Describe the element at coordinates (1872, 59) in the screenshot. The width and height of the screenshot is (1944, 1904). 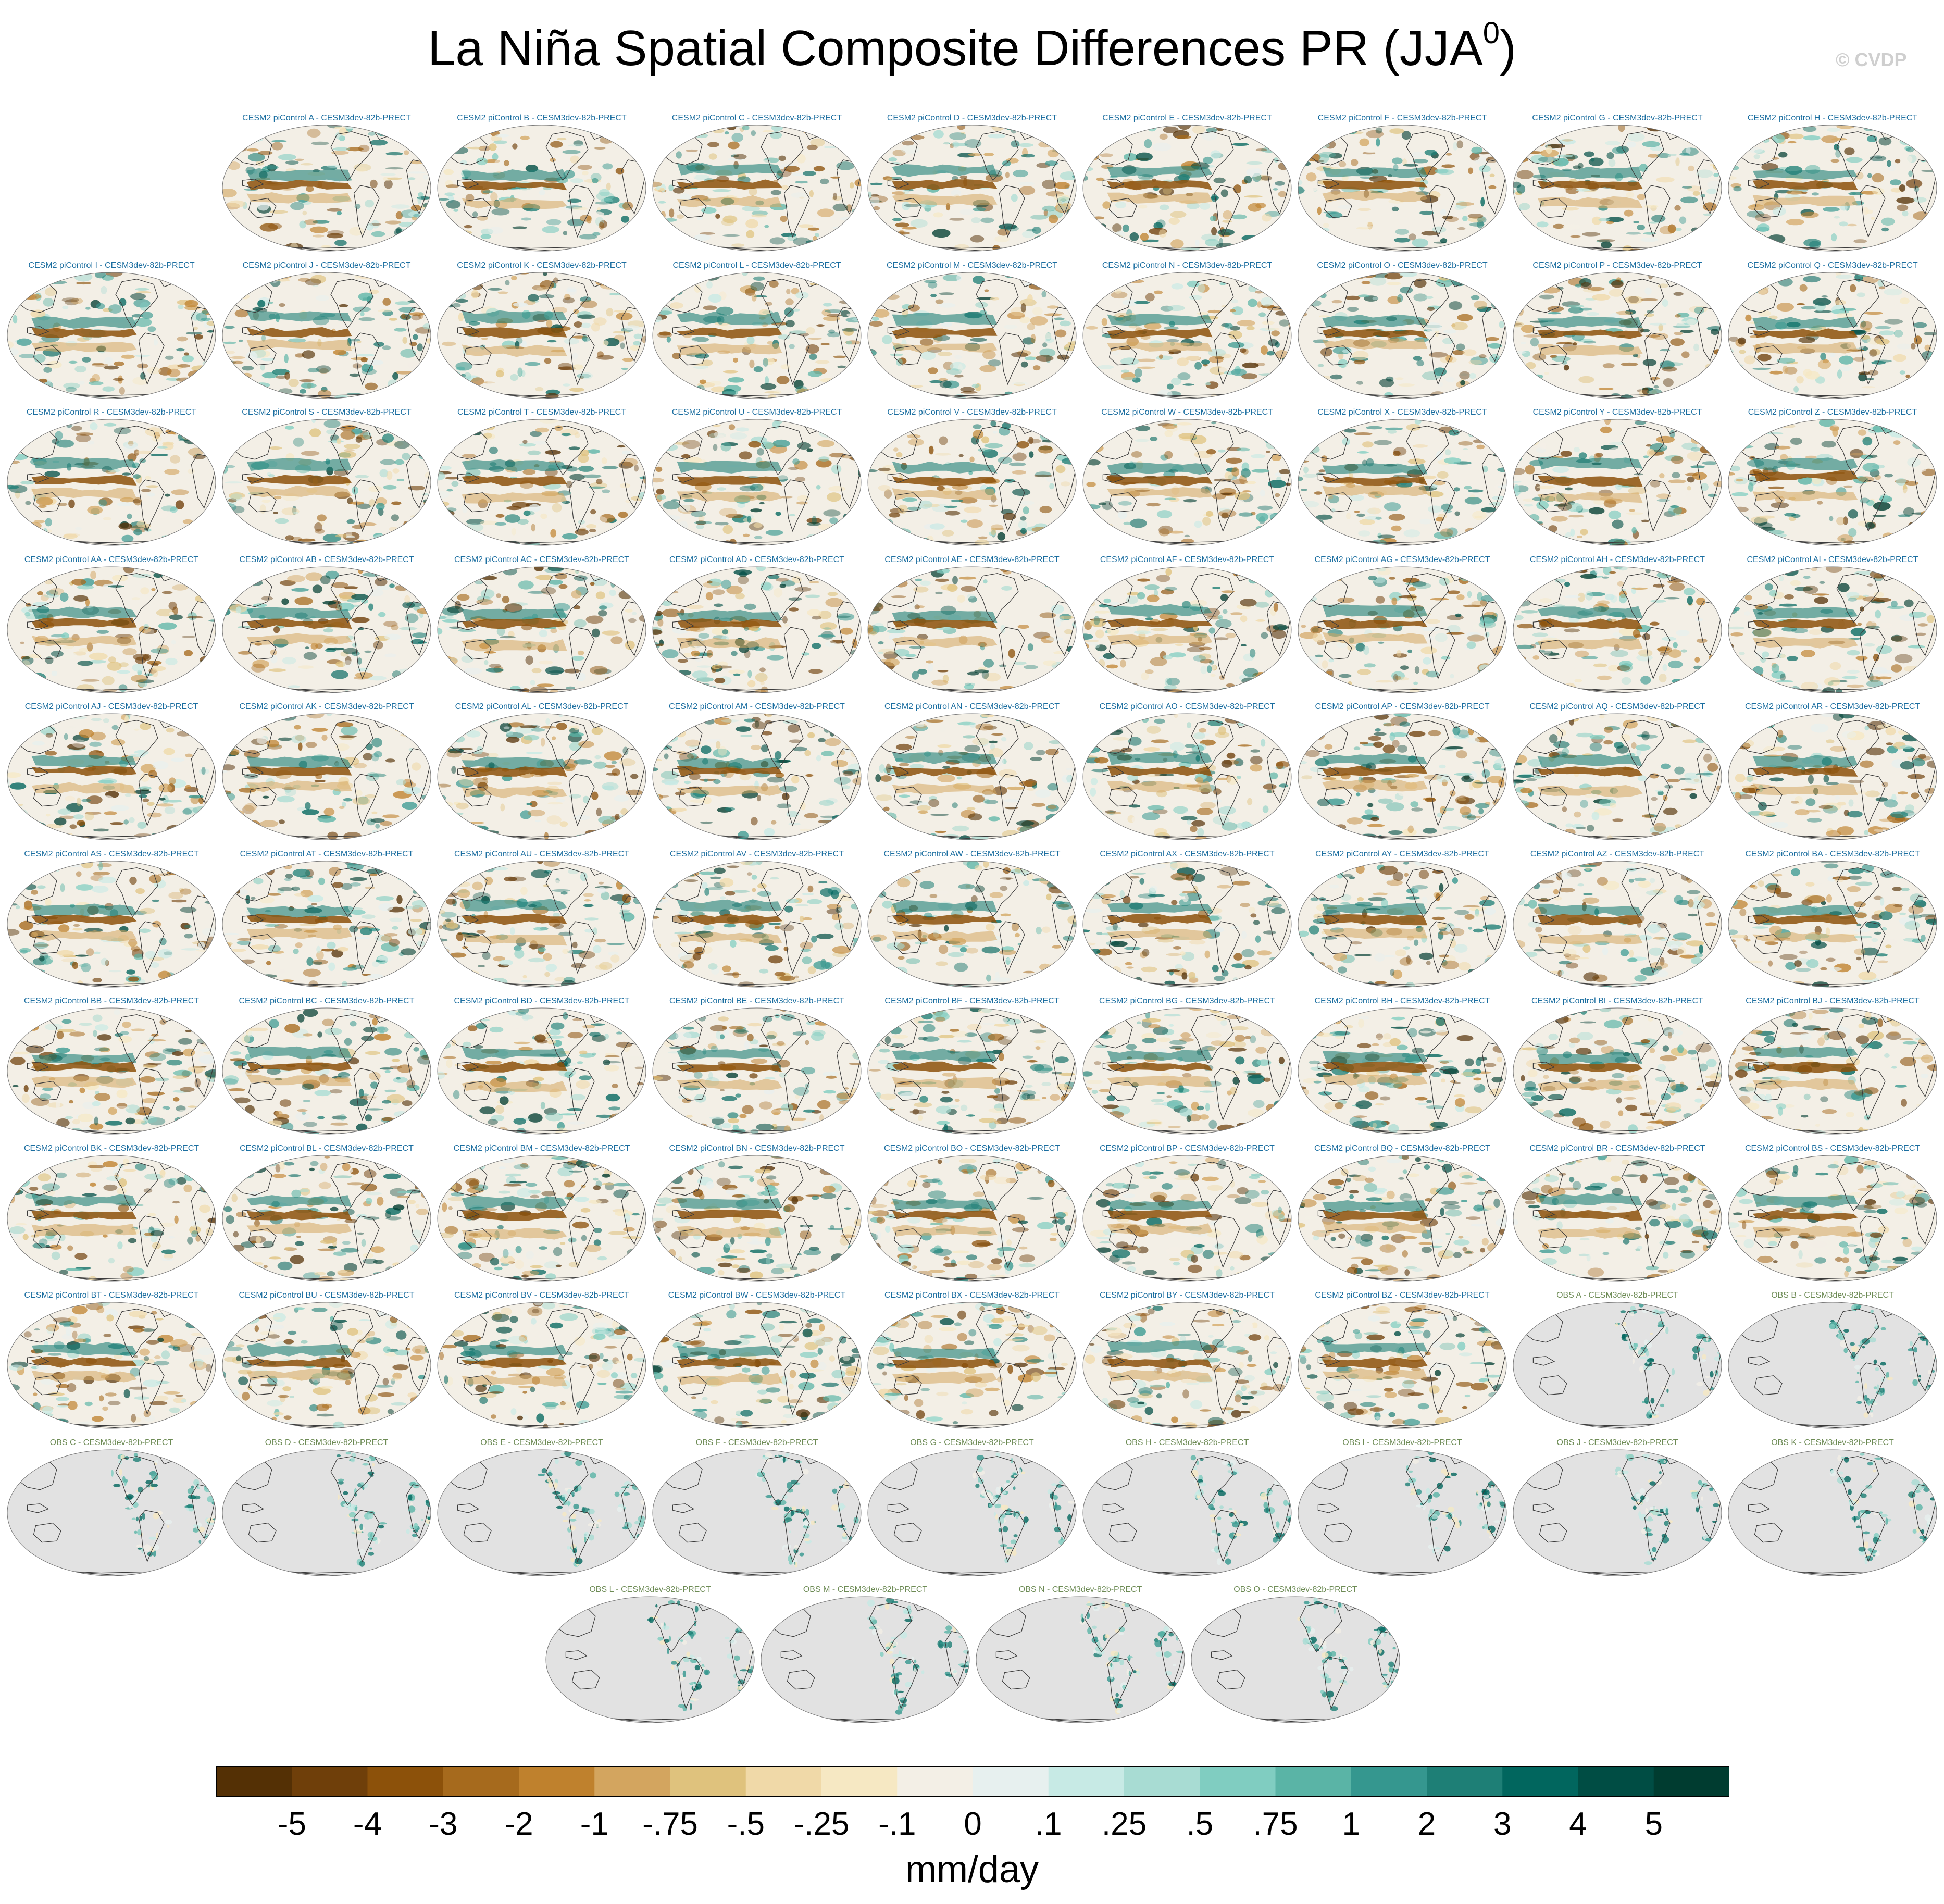
I see `cvdp-watermark: © CVDP` at that location.